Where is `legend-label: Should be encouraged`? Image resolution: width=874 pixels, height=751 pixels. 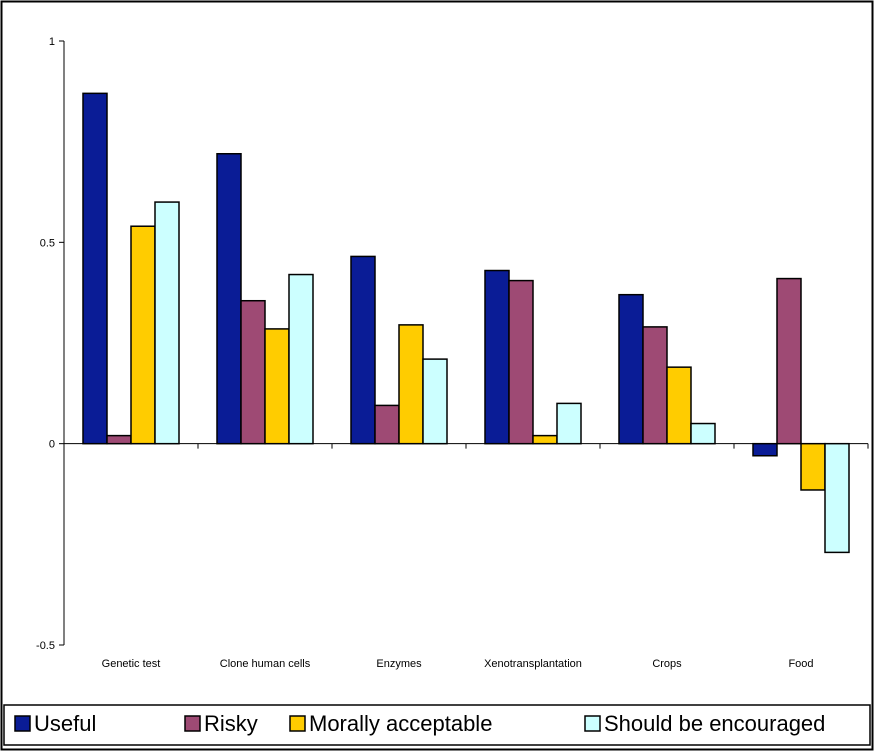
legend-label: Should be encouraged is located at coordinates (714, 723).